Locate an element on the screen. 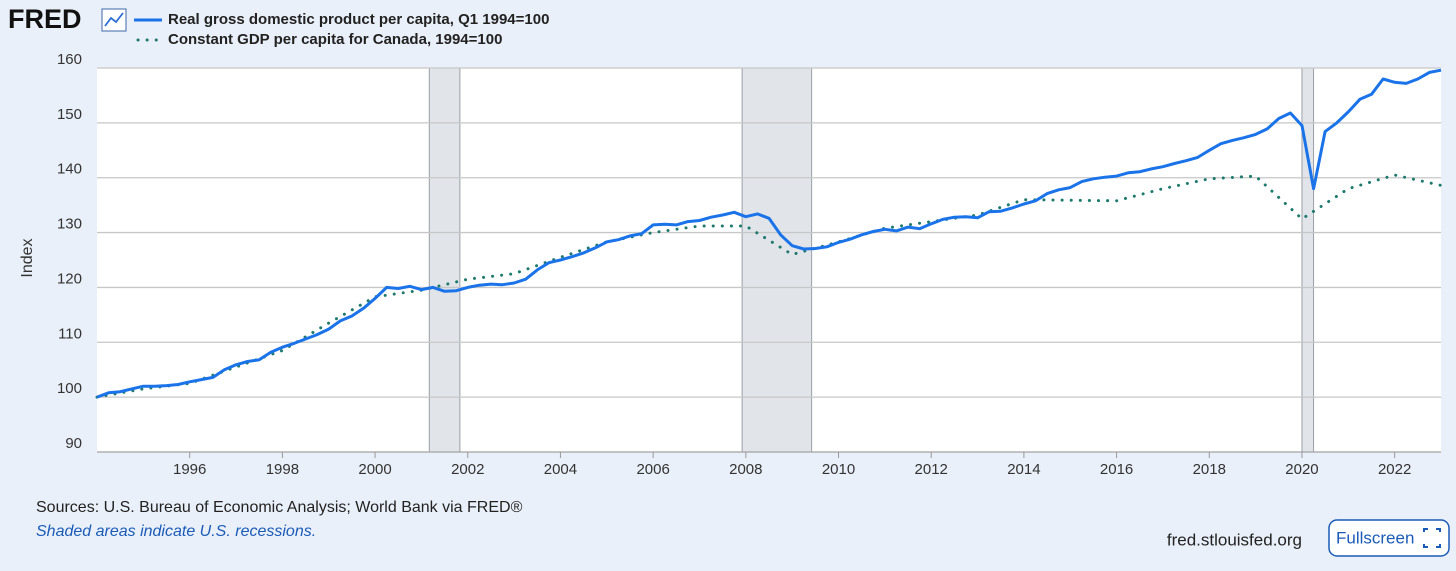 Image resolution: width=1456 pixels, height=571 pixels. x-tick-label: 2002 is located at coordinates (467, 469).